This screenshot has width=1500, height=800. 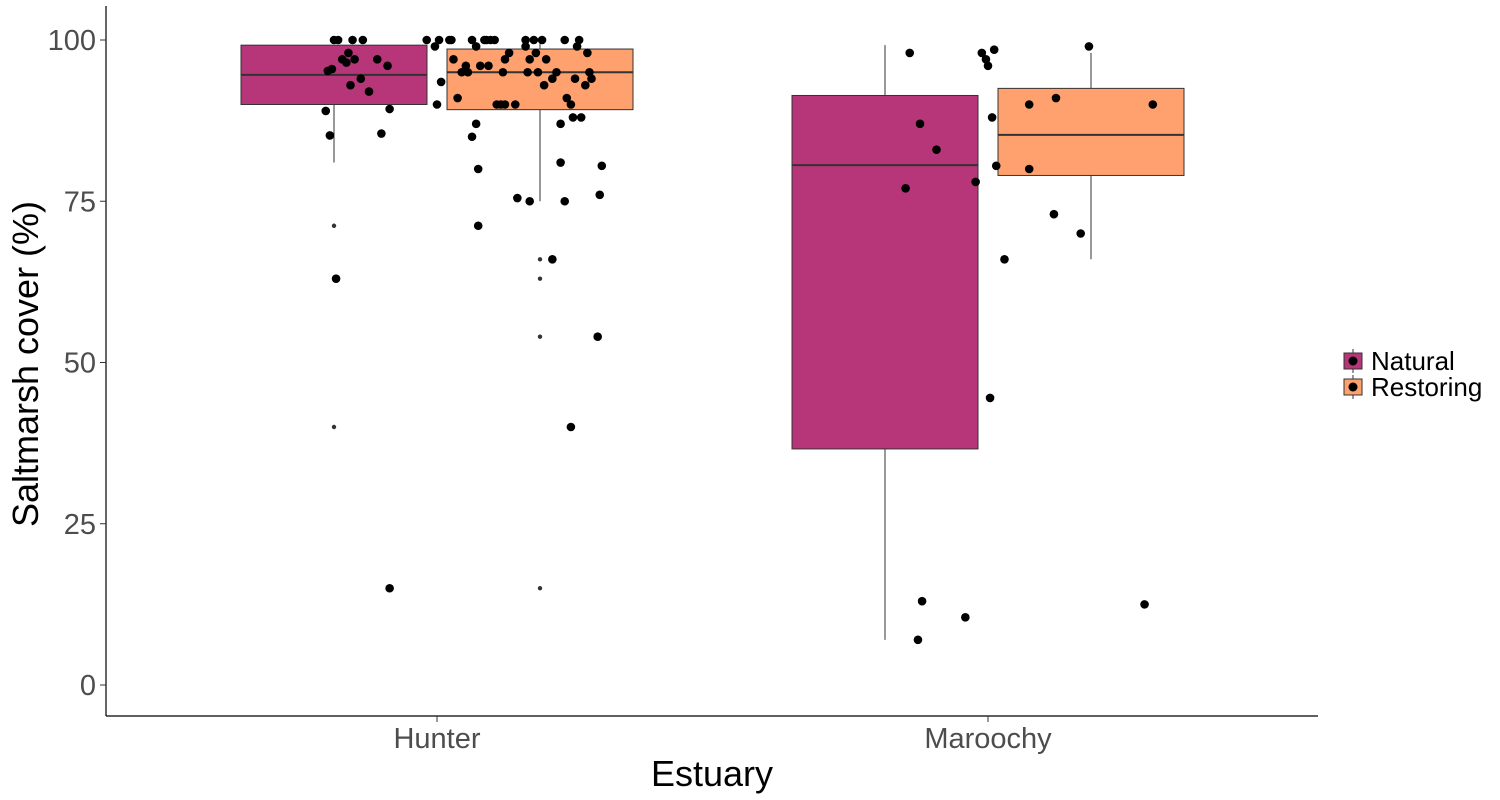 What do you see at coordinates (1412, 387) in the screenshot?
I see `legend-item-restoring: Restoring` at bounding box center [1412, 387].